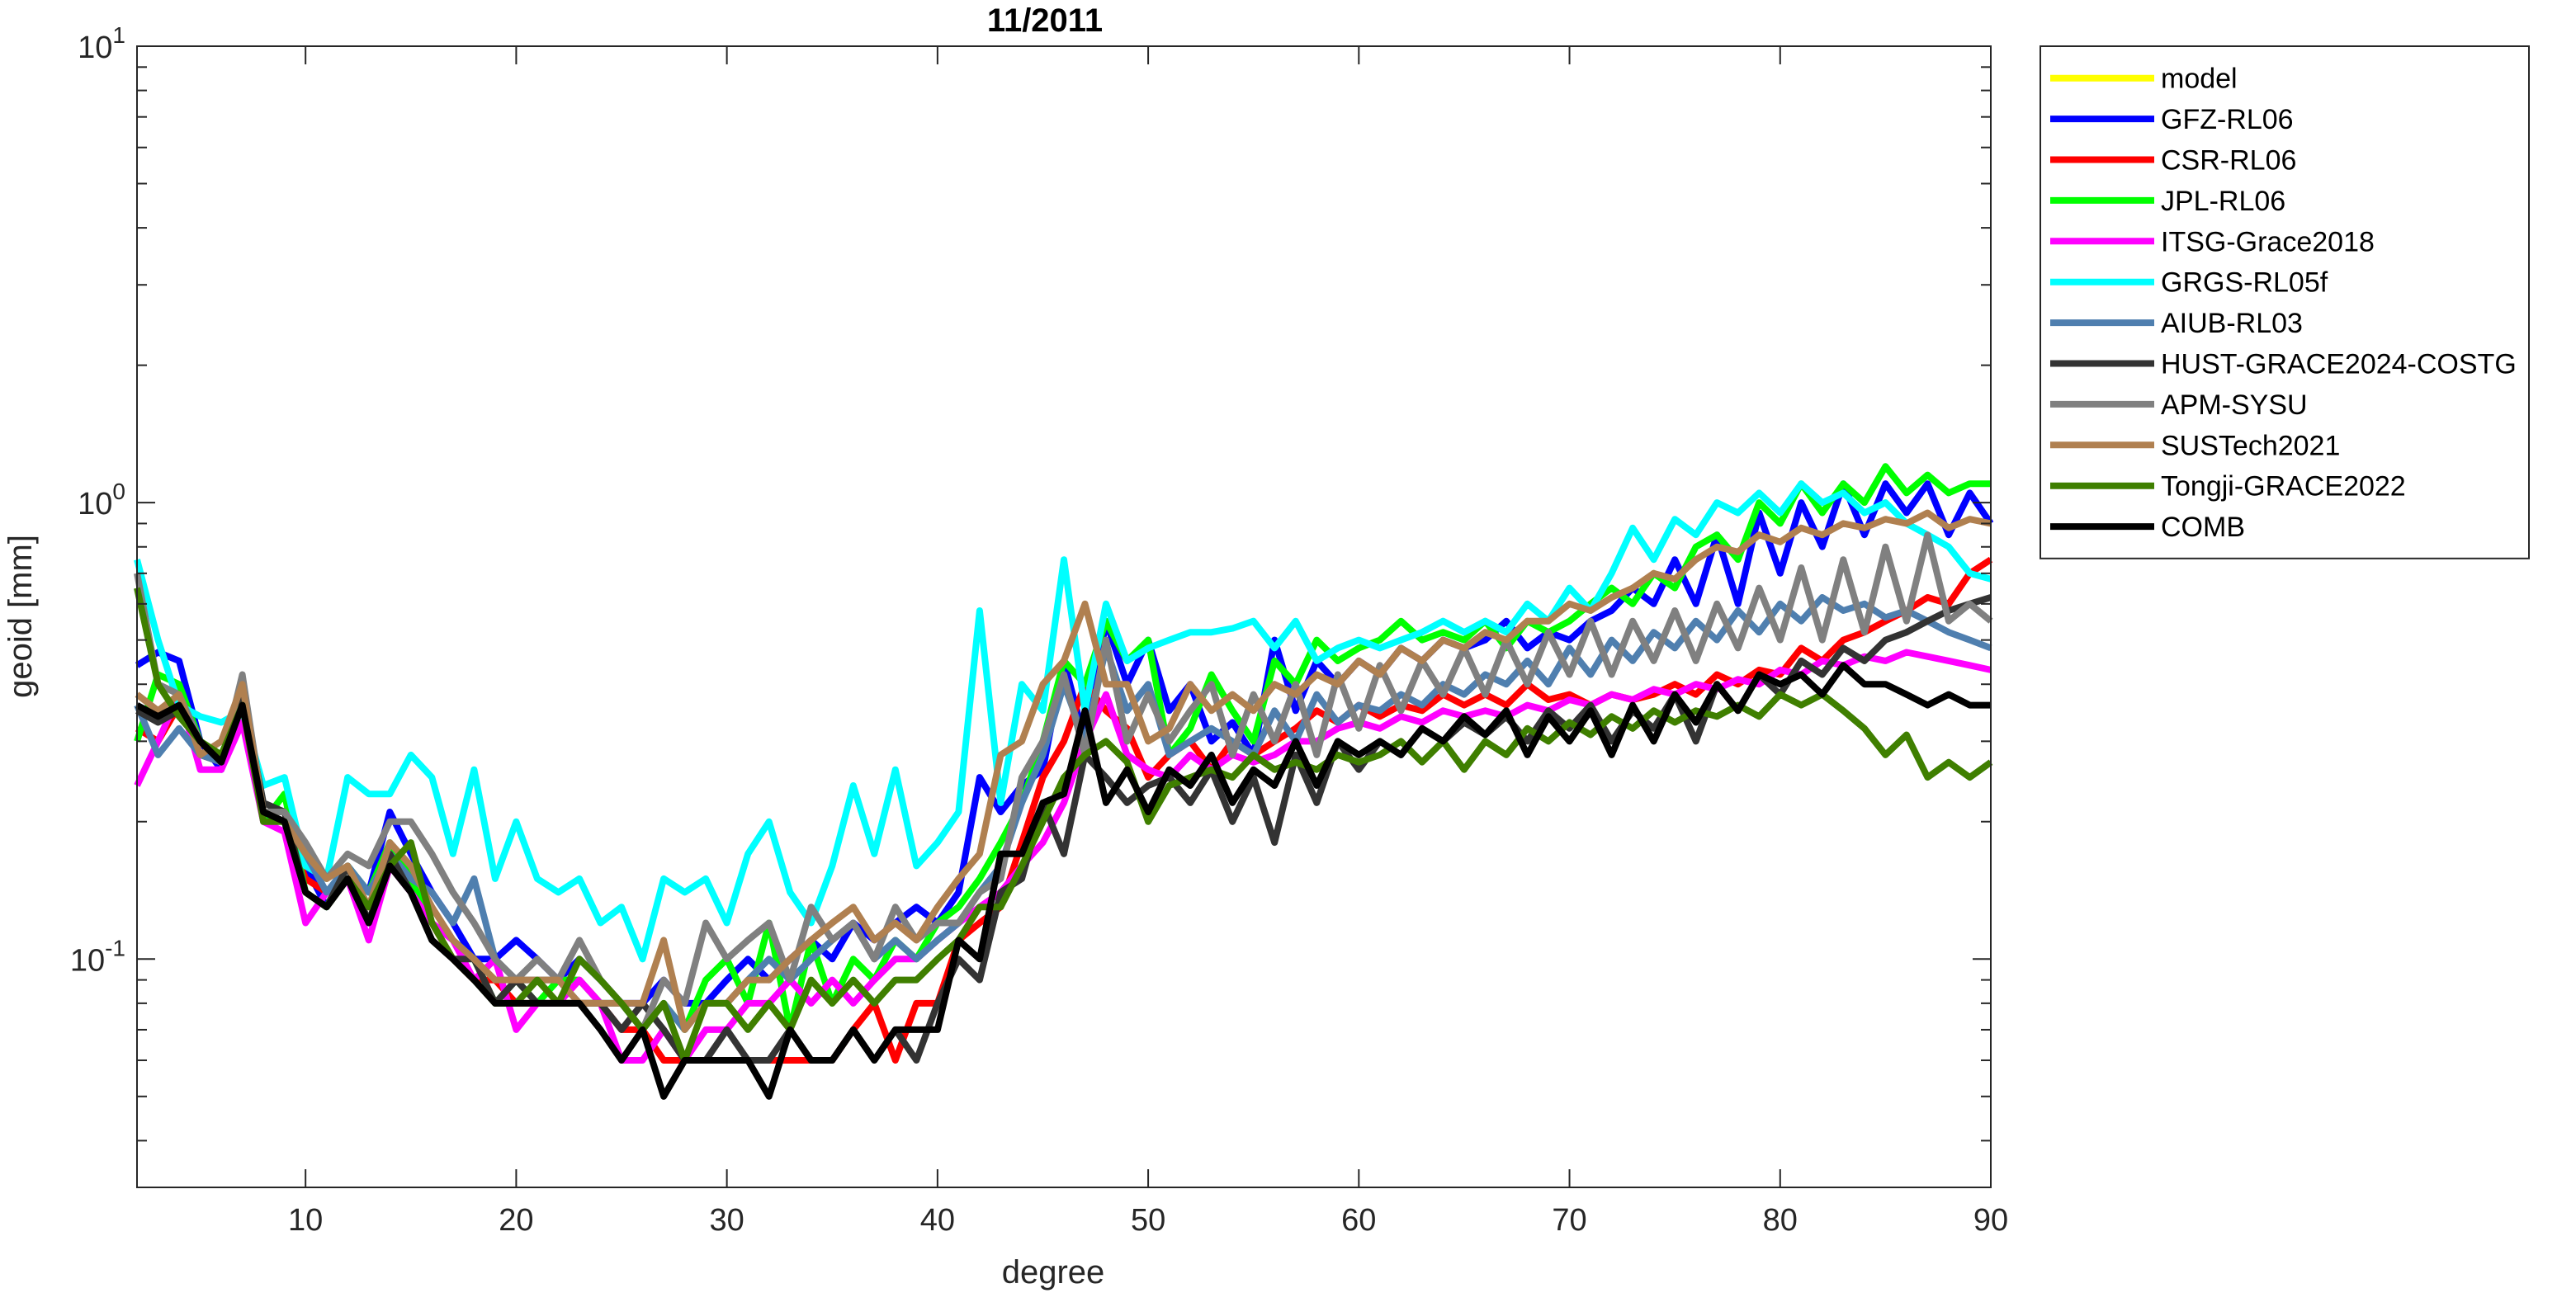 This screenshot has width=2576, height=1293. What do you see at coordinates (1045, 21) in the screenshot?
I see `chart-title: 11/2011` at bounding box center [1045, 21].